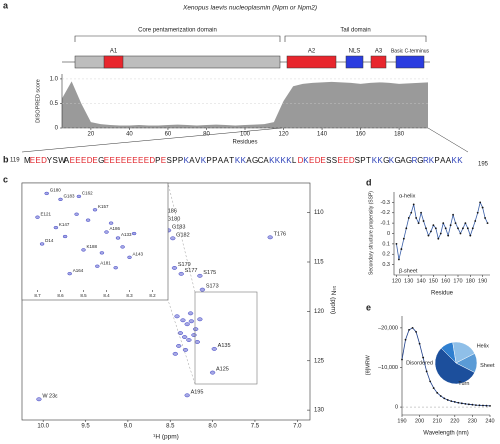 The image size is (500, 444). Describe the element at coordinates (91, 135) in the screenshot. I see `x-tick-label: 20` at that location.